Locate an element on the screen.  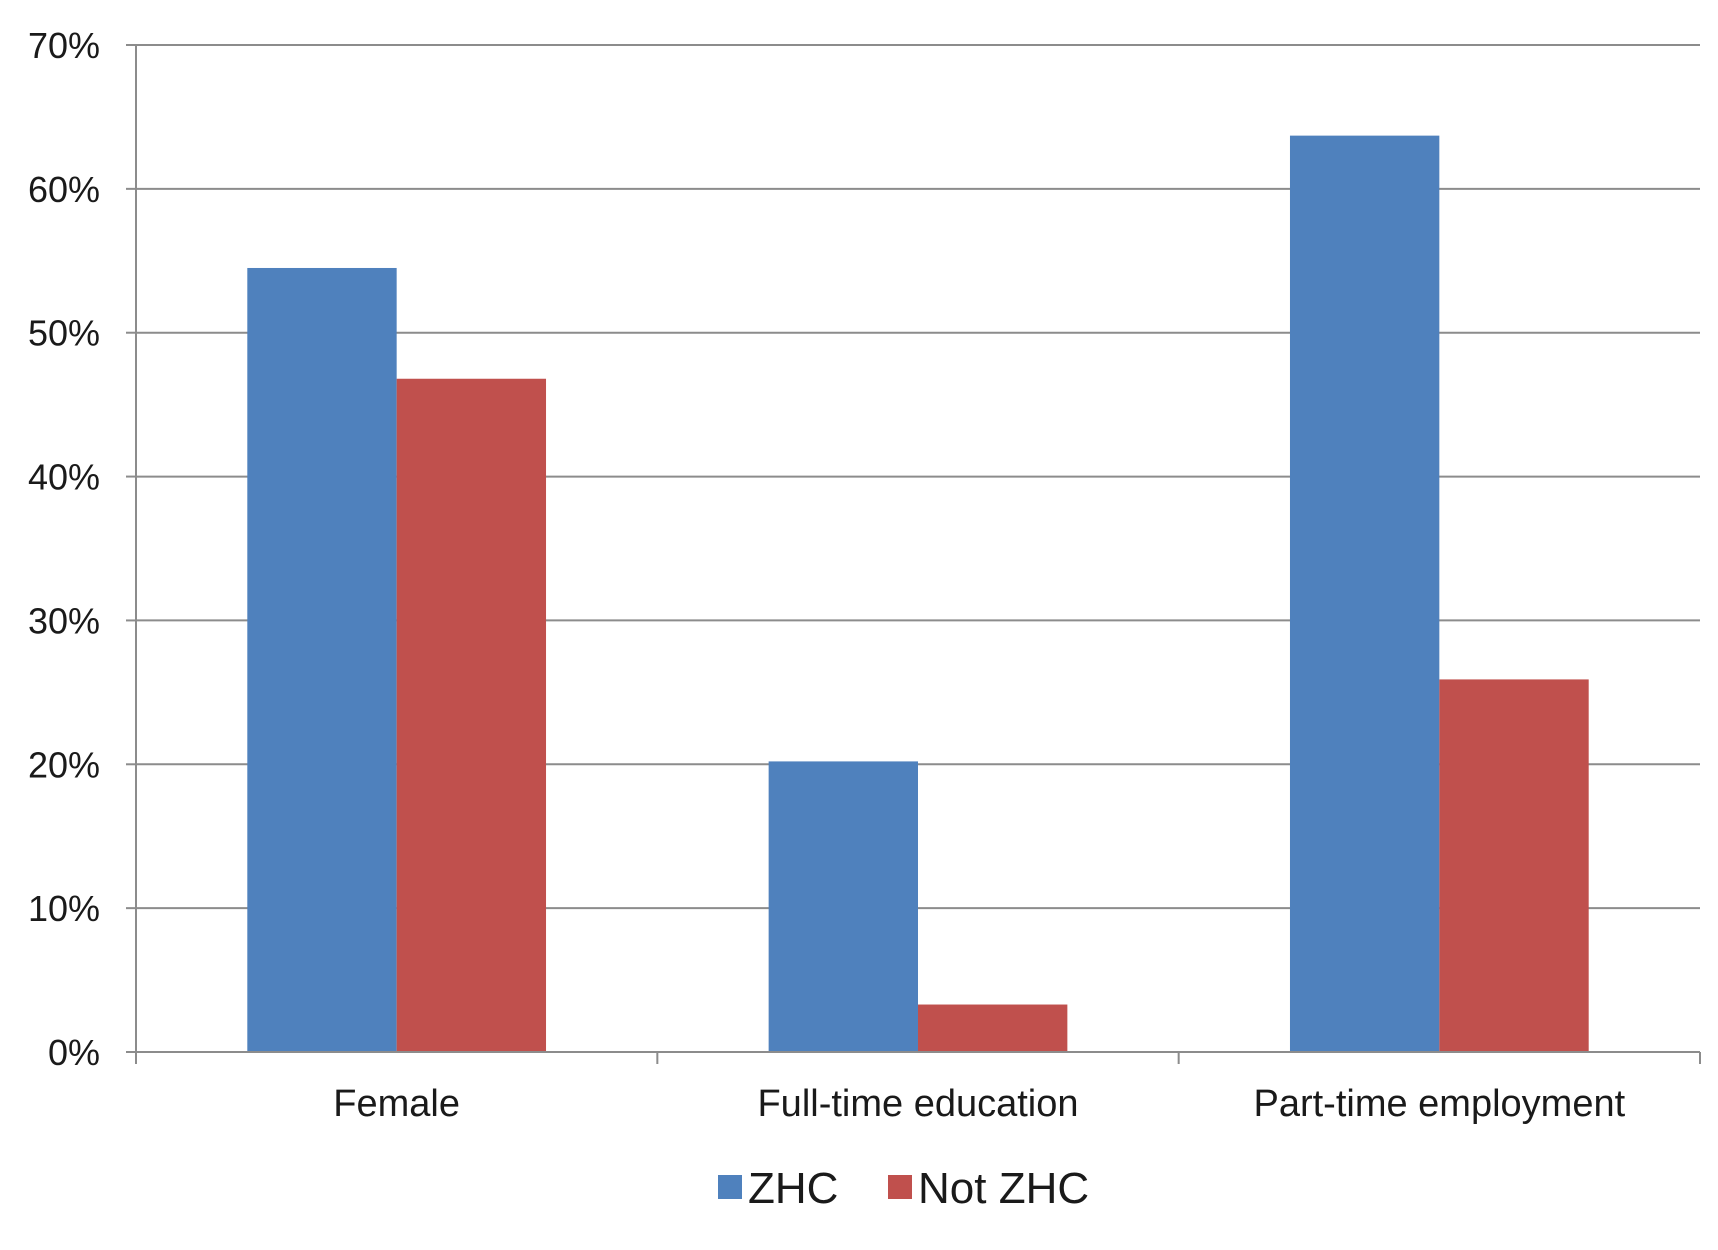
x-category-label: Female is located at coordinates (396, 1104).